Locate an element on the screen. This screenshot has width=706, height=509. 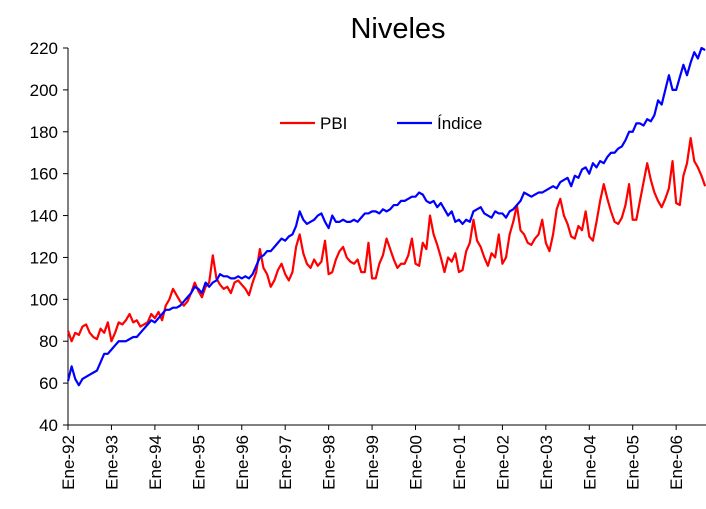
x-tick-label: Ene-04 is located at coordinates (589, 462).